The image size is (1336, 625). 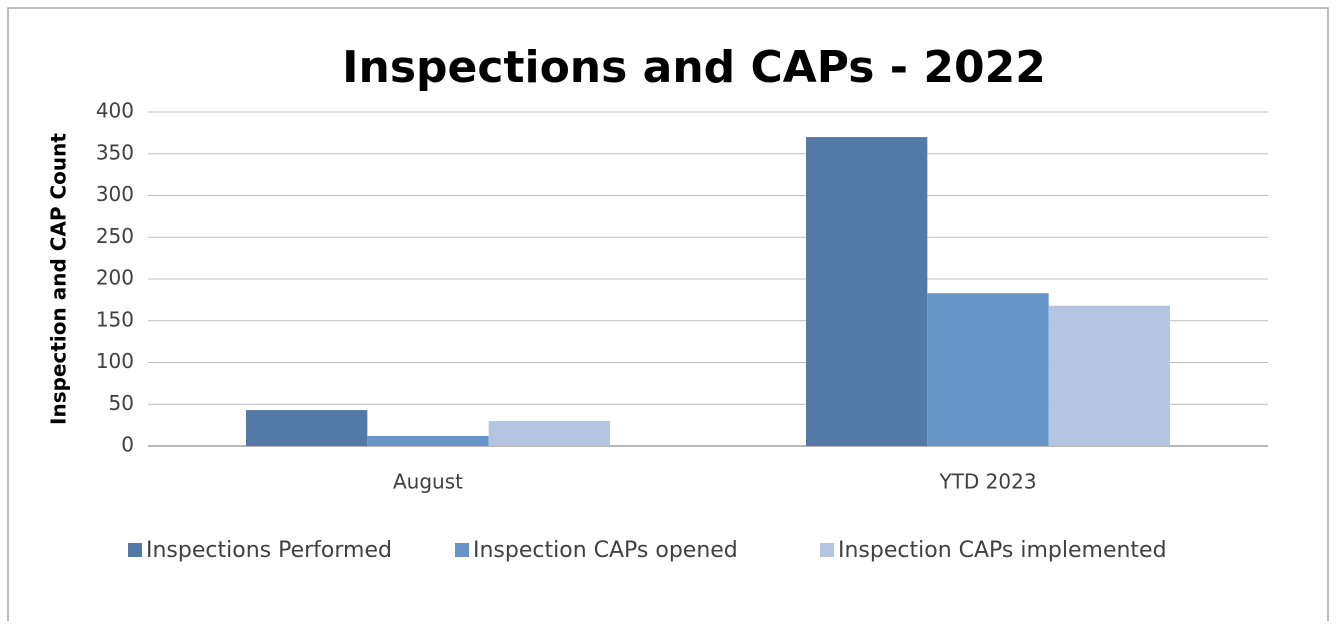 I want to click on y-tick-label: 400, so click(x=115, y=111).